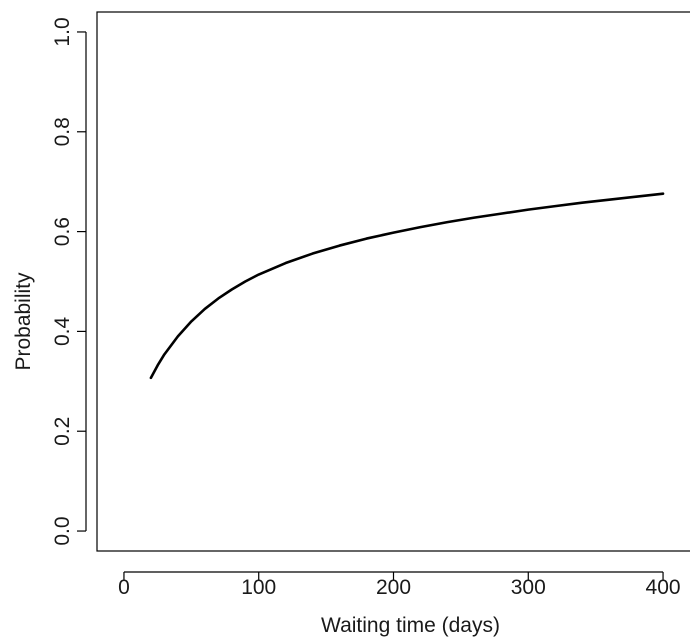 This screenshot has width=690, height=638. What do you see at coordinates (62, 231) in the screenshot?
I see `y-tick-label: 0.6` at bounding box center [62, 231].